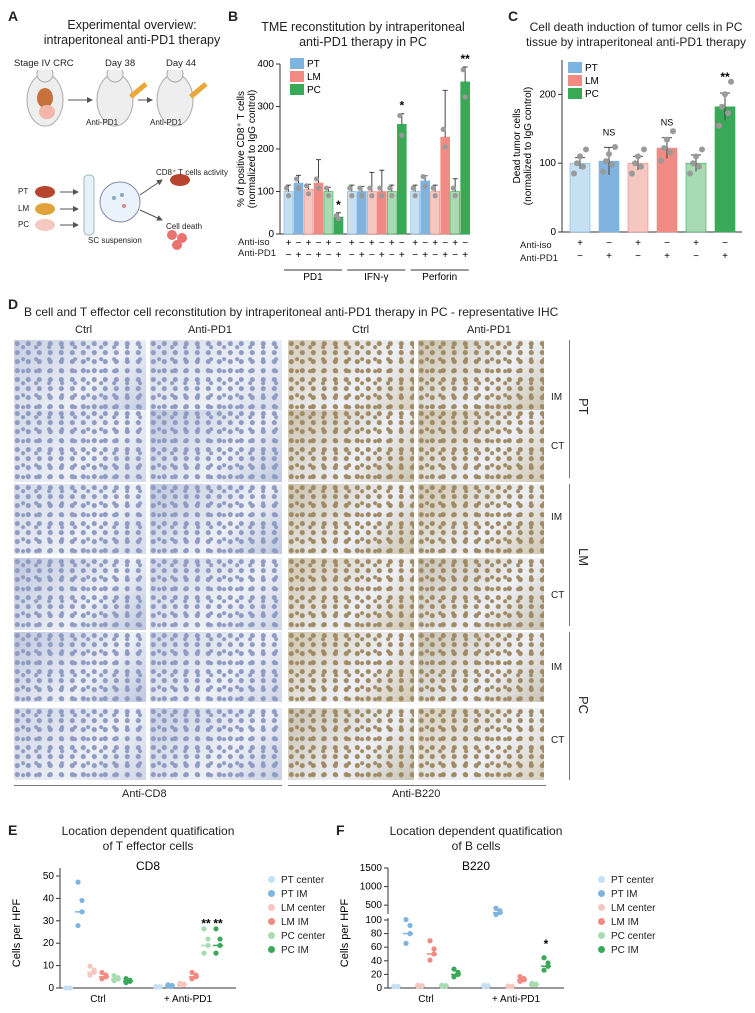 Image resolution: width=755 pixels, height=1013 pixels. I want to click on c-sign-iso: −, so click(725, 243).